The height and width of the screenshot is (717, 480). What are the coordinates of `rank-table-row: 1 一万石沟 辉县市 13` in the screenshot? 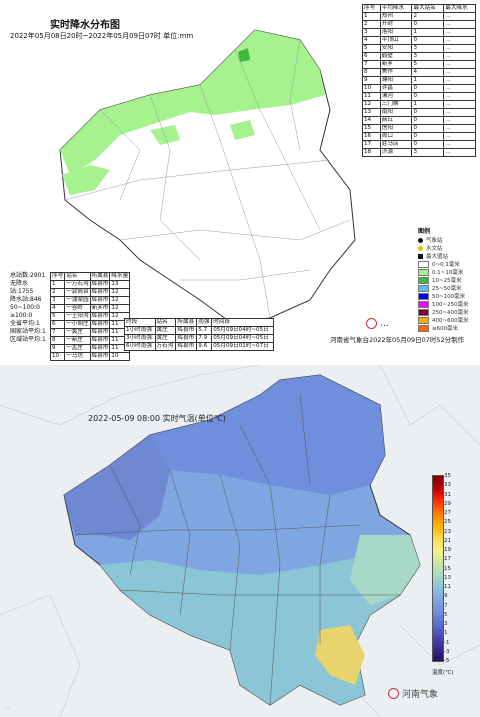 It's located at (90, 284).